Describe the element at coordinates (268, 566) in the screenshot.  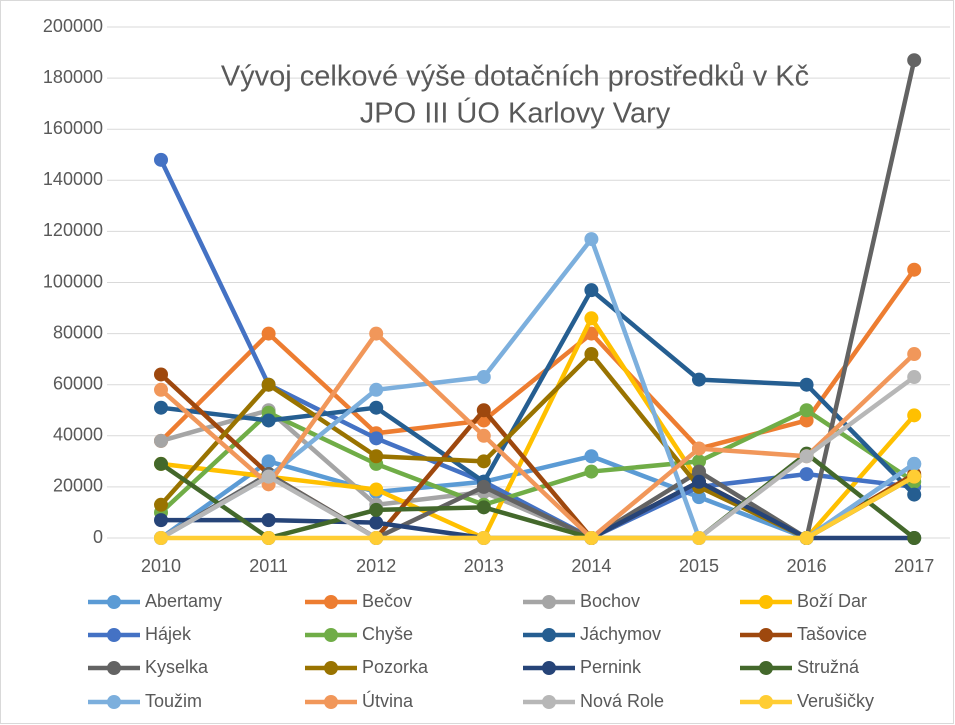
I see `x-tick-label: 2011` at that location.